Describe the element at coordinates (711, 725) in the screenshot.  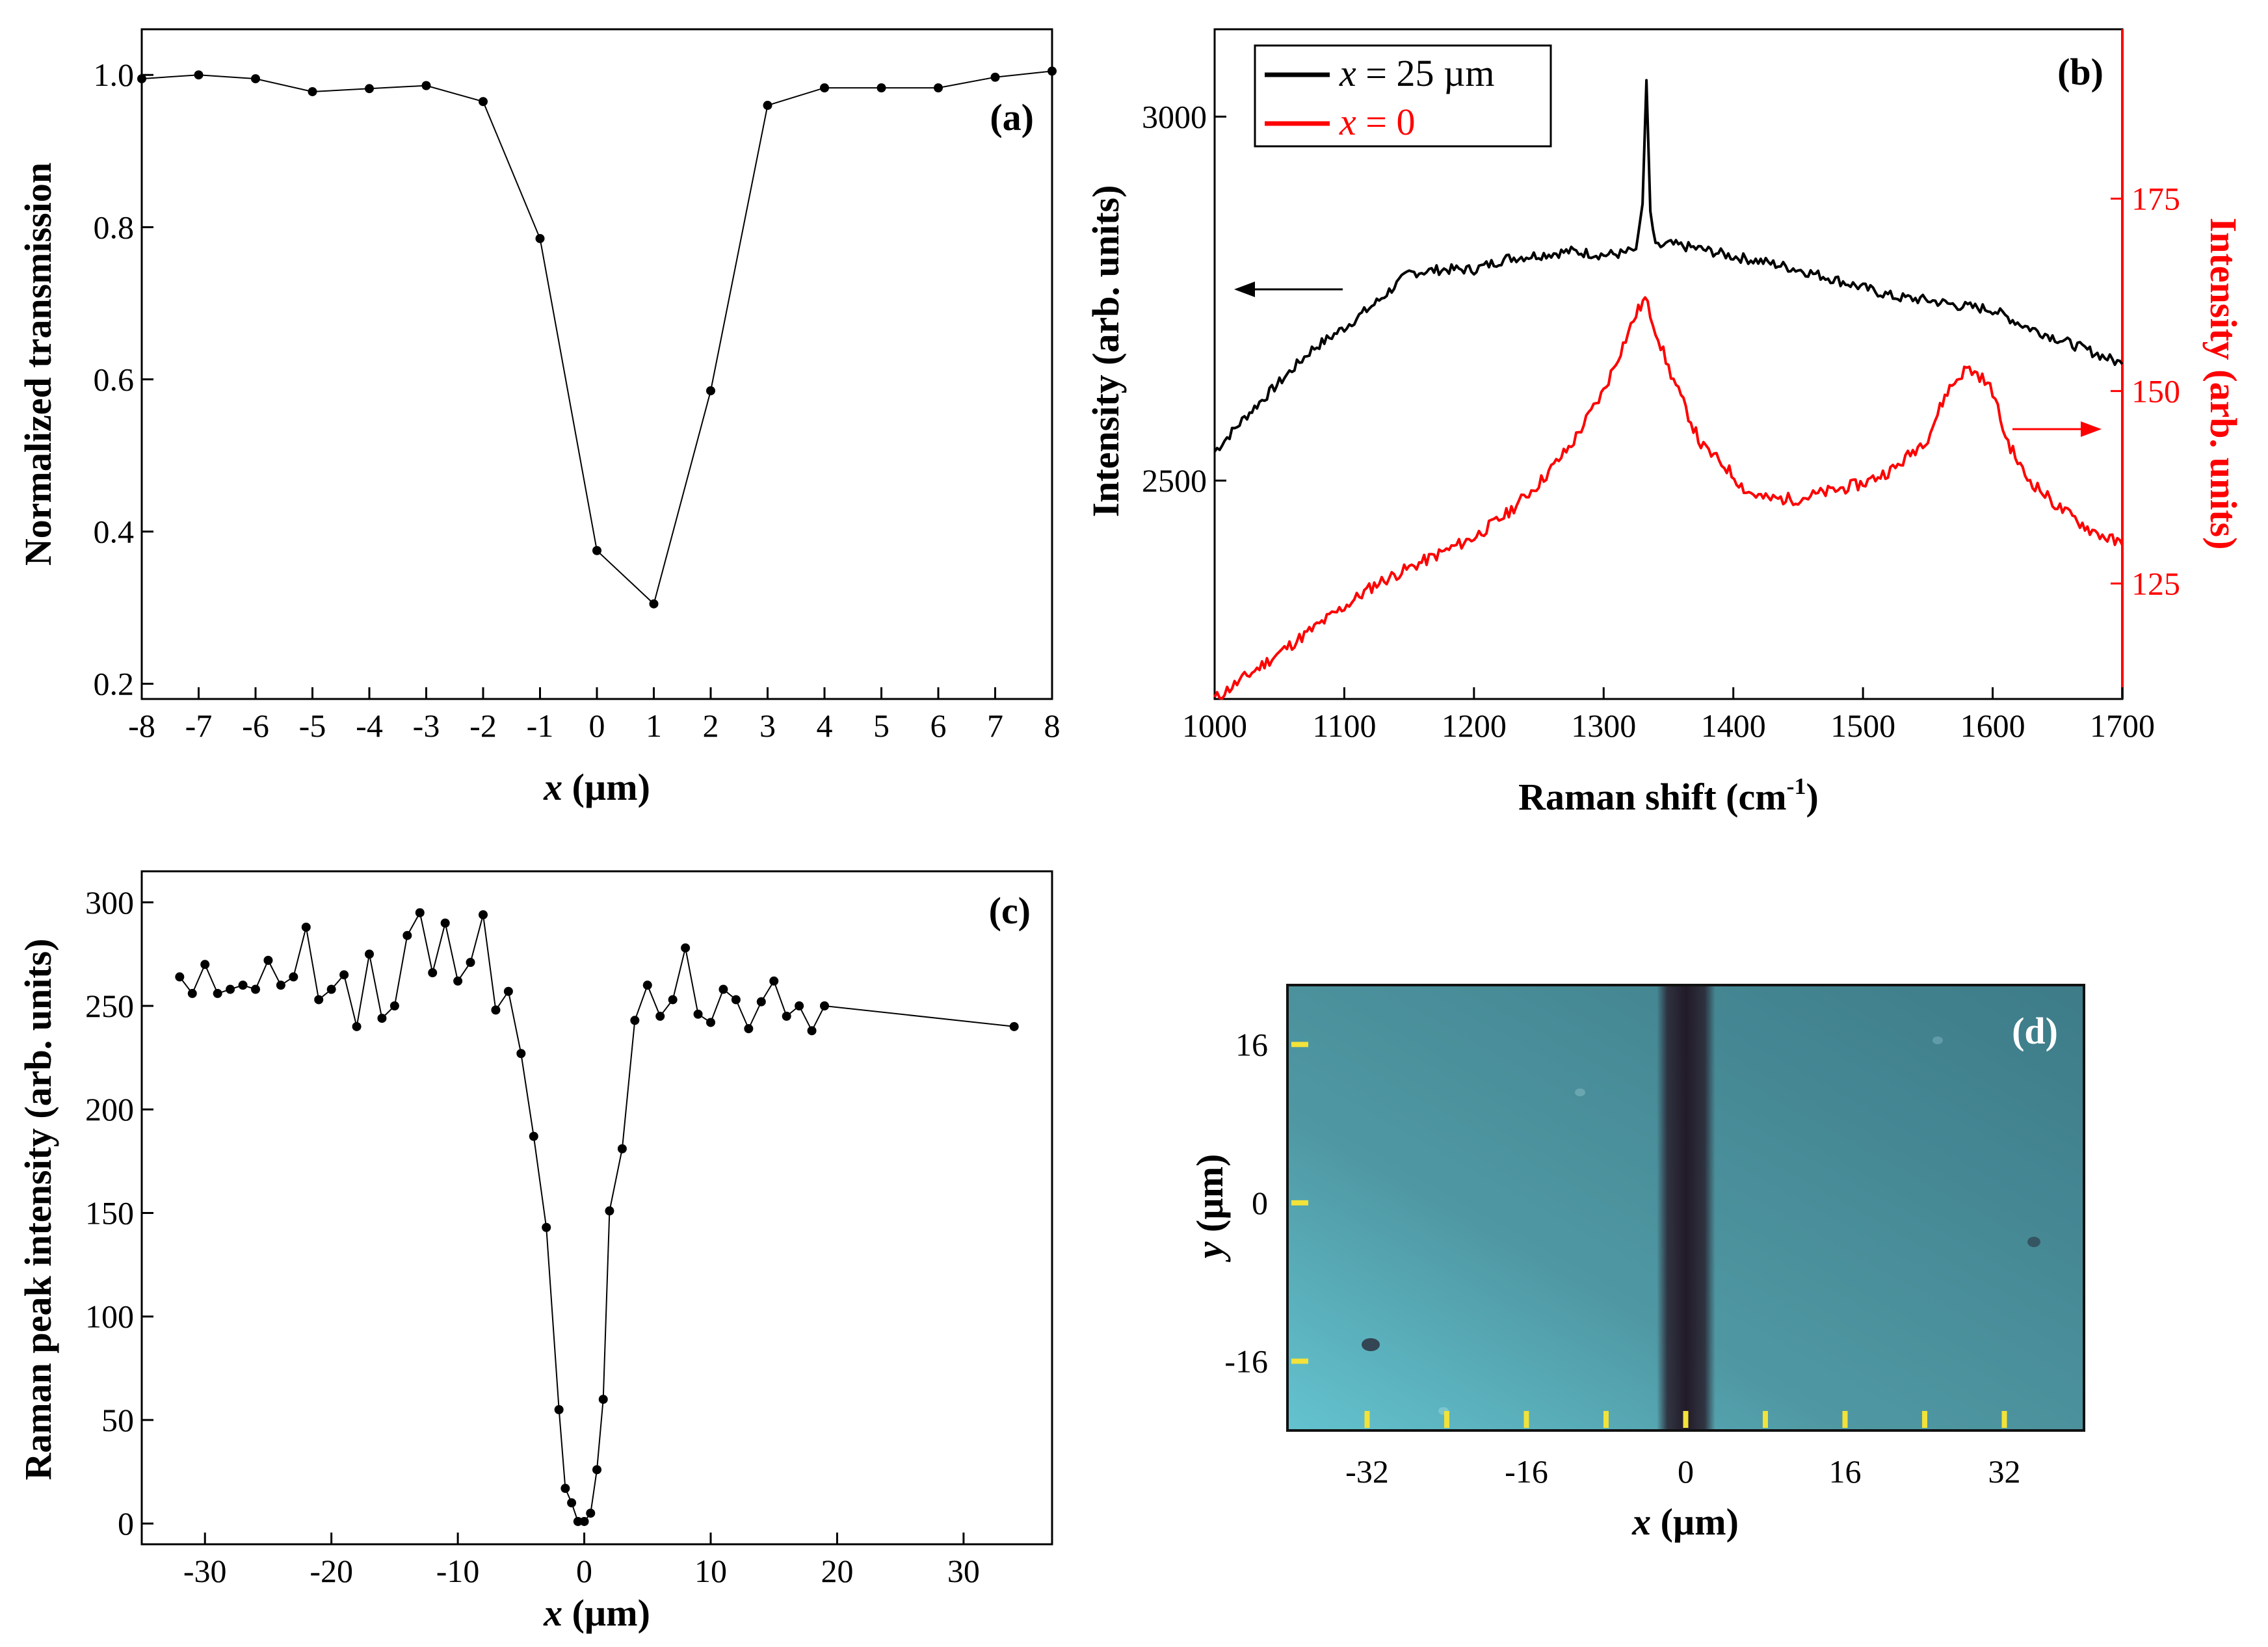
I see `x-tick-label: 2` at that location.